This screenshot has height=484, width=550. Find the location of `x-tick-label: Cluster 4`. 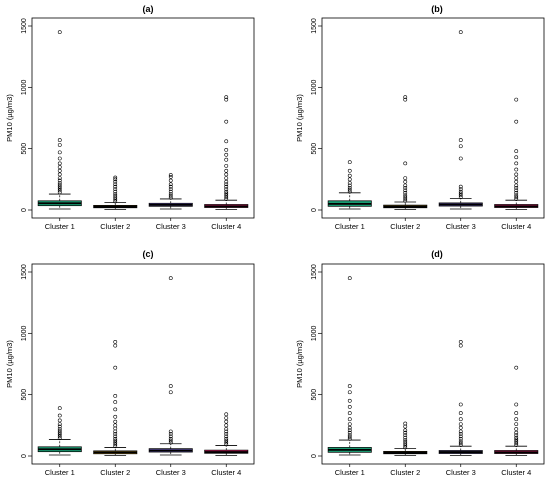

x-tick-label: Cluster 4 is located at coordinates (516, 226).